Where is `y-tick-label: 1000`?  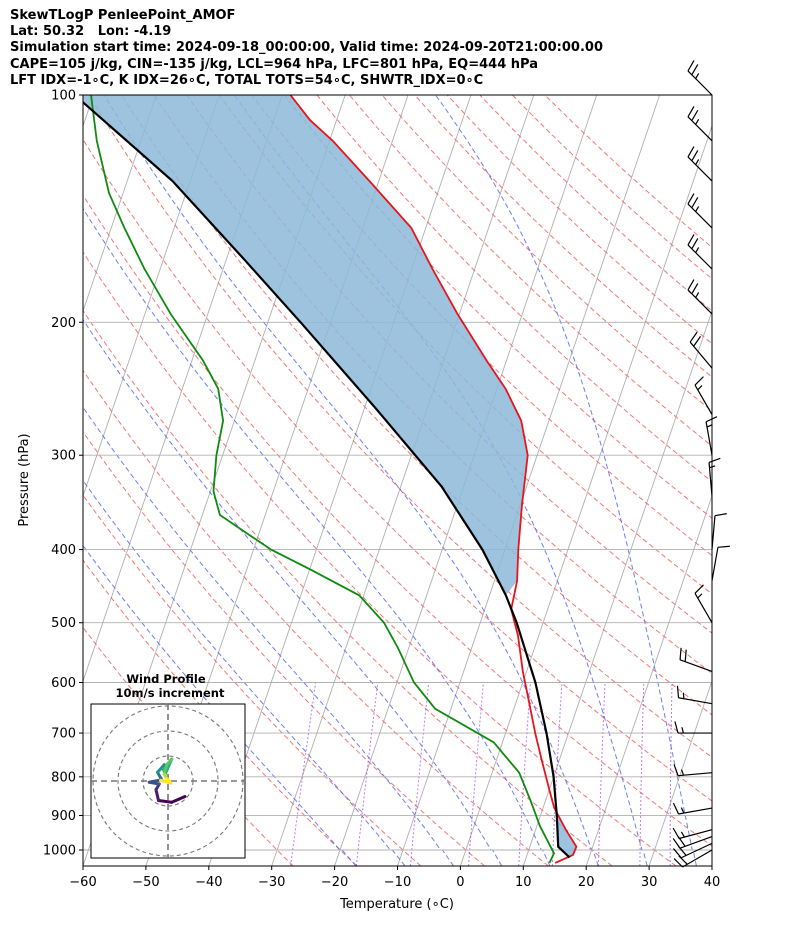
y-tick-label: 1000 is located at coordinates (59, 851).